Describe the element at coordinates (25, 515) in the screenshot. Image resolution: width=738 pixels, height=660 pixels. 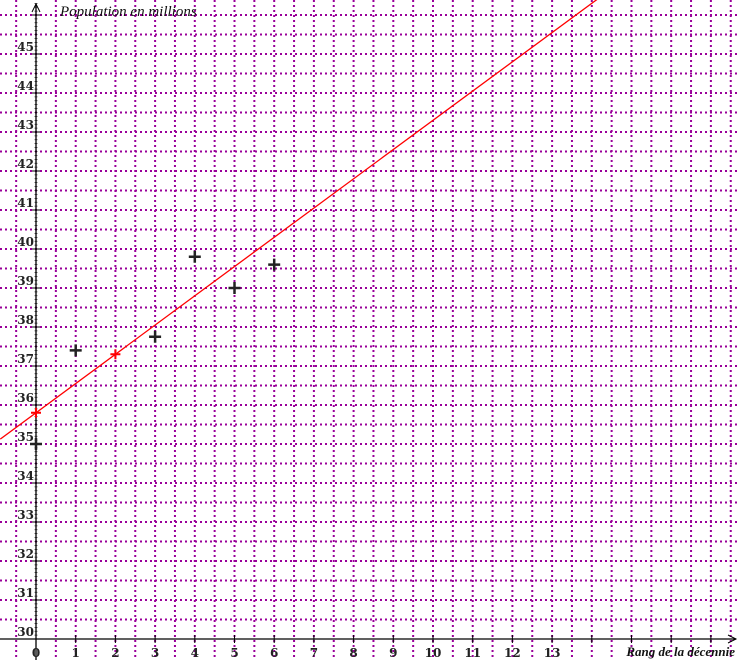
I see `y-tick-label: 33` at that location.